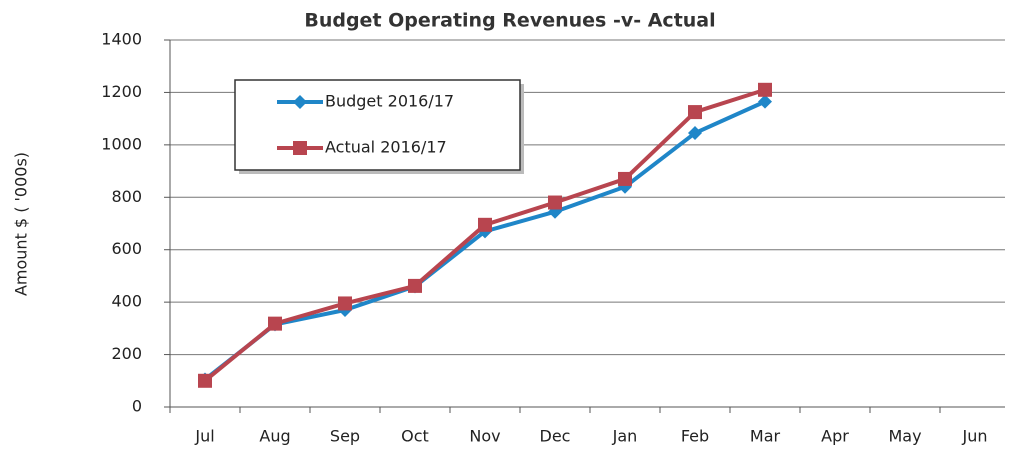  What do you see at coordinates (555, 436) in the screenshot?
I see `x-tick-label: Dec` at bounding box center [555, 436].